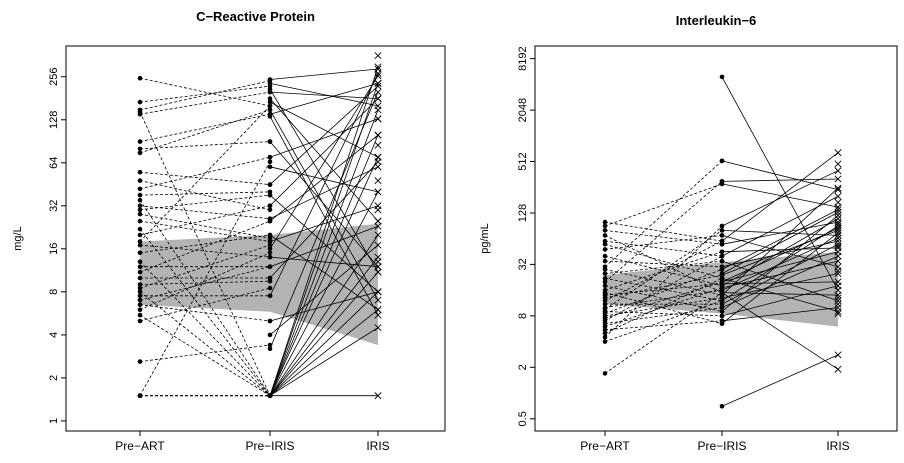 Image resolution: width=904 pixels, height=463 pixels. Describe the element at coordinates (54, 421) in the screenshot. I see `y-tick-label: 1` at that location.